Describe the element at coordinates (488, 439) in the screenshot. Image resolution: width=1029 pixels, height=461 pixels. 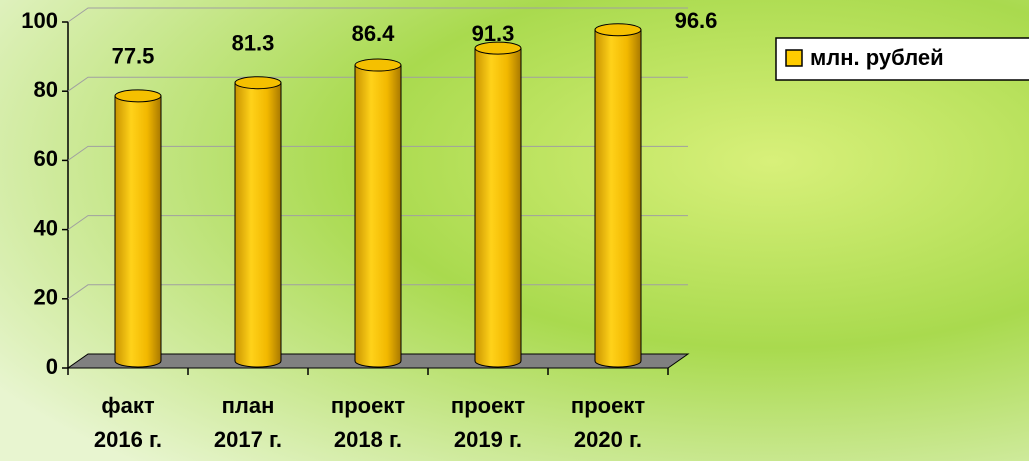
I see `x-tick-label: 2019 г.` at that location.